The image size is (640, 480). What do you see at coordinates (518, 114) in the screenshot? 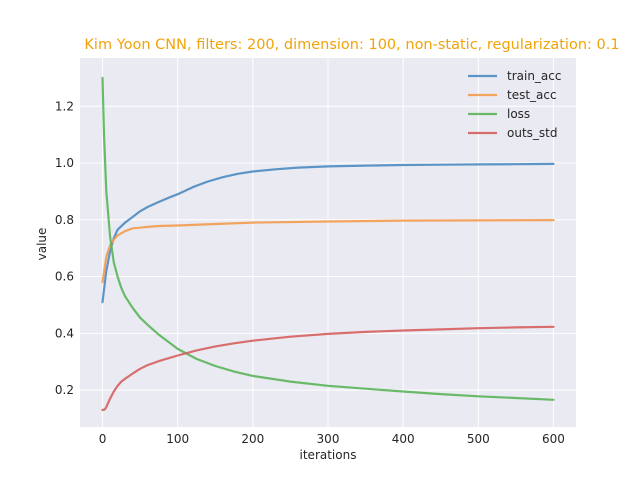
I see `legend-label-loss: loss` at bounding box center [518, 114].